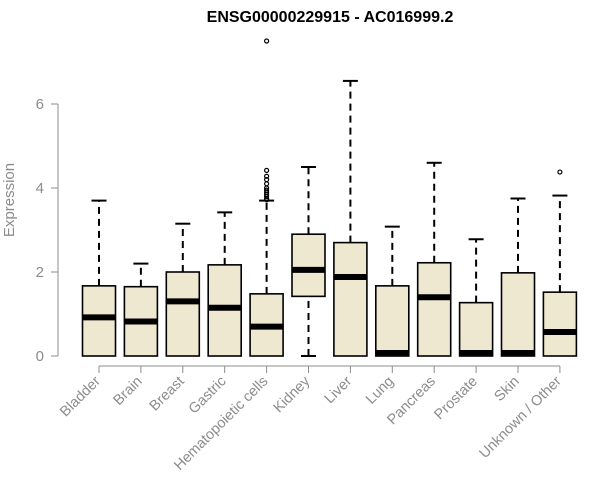 The image size is (600, 500). I want to click on y-tick-label: 4, so click(40, 188).